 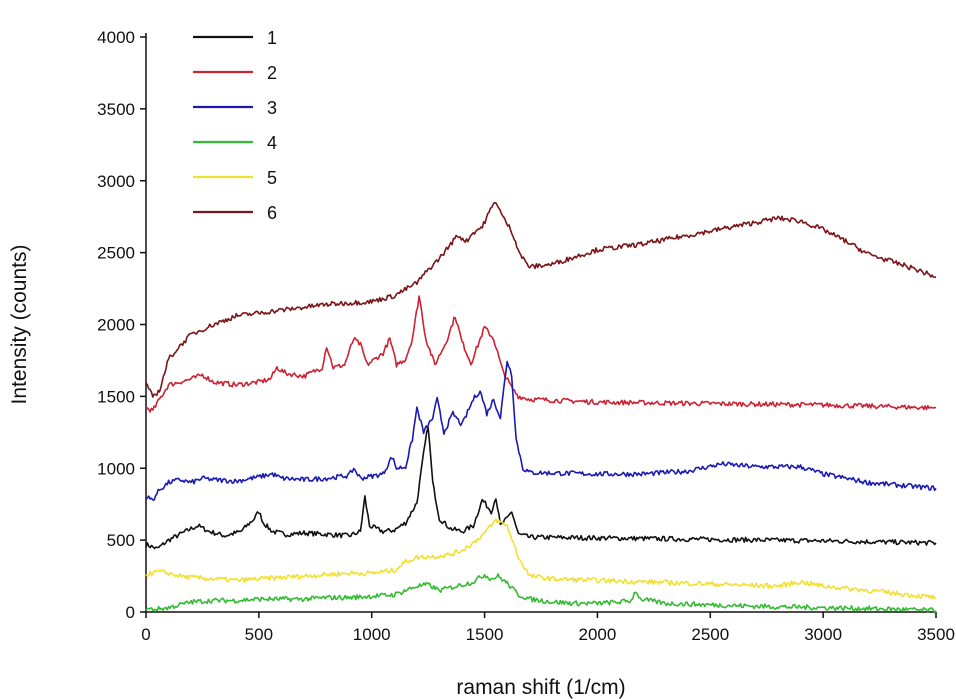 What do you see at coordinates (116, 109) in the screenshot?
I see `y-tick-label: 3500` at bounding box center [116, 109].